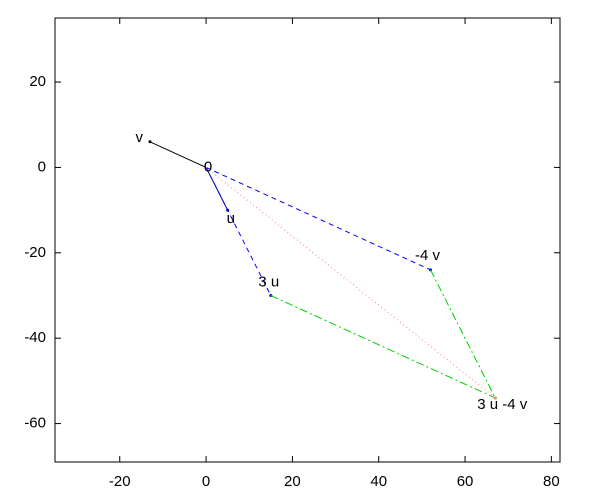 The width and height of the screenshot is (600, 500). I want to click on x-tick-label: -20, so click(120, 481).